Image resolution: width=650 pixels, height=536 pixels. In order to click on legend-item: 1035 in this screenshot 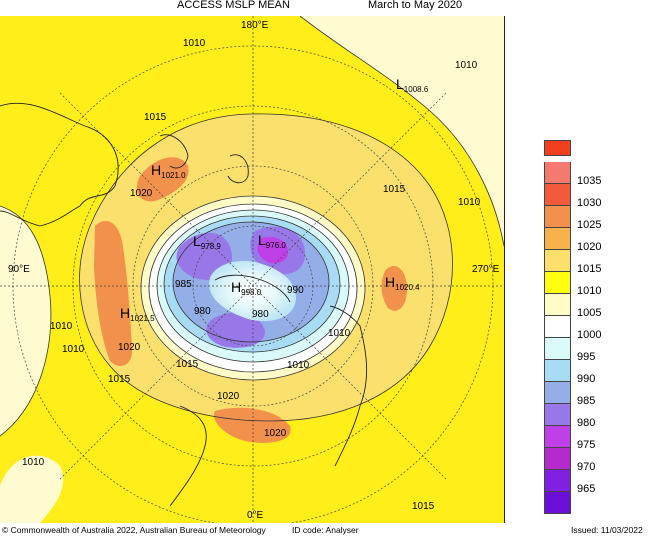, I will do `click(589, 174)`.